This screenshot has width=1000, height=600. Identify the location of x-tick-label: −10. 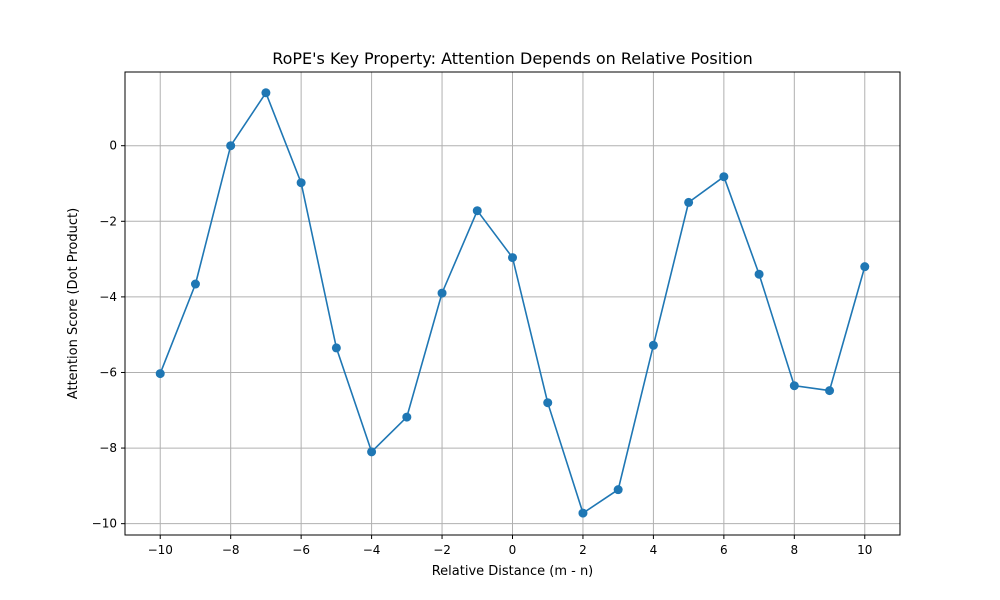
(160, 550).